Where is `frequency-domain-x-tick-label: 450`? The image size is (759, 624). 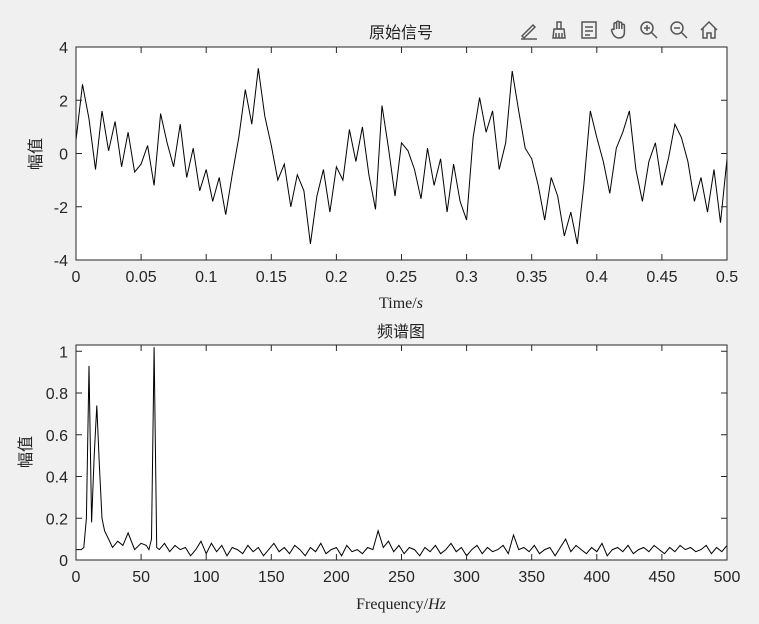
frequency-domain-x-tick-label: 450 is located at coordinates (662, 577).